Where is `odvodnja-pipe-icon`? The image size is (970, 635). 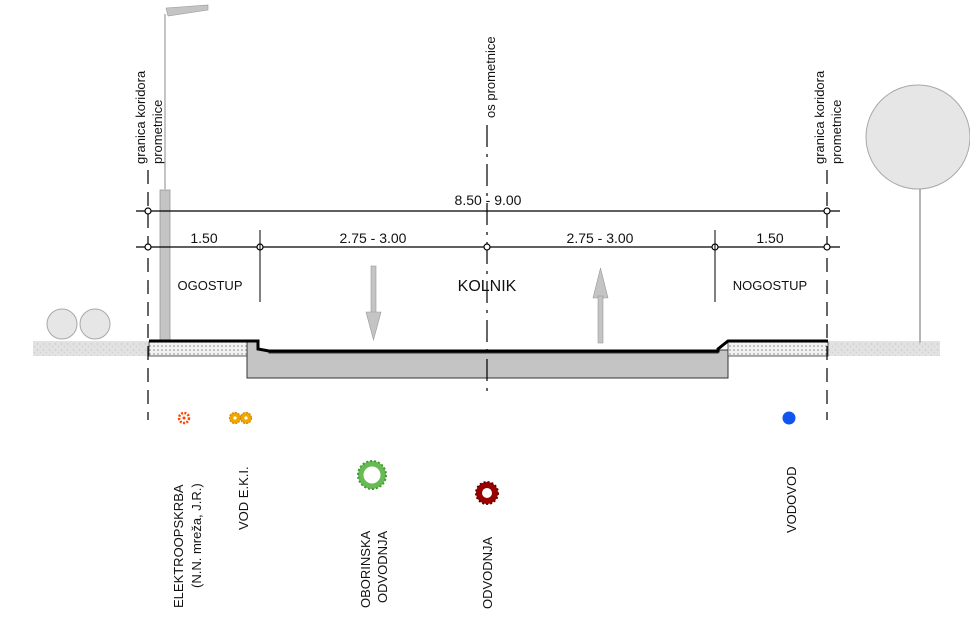
odvodnja-pipe-icon is located at coordinates (487, 493).